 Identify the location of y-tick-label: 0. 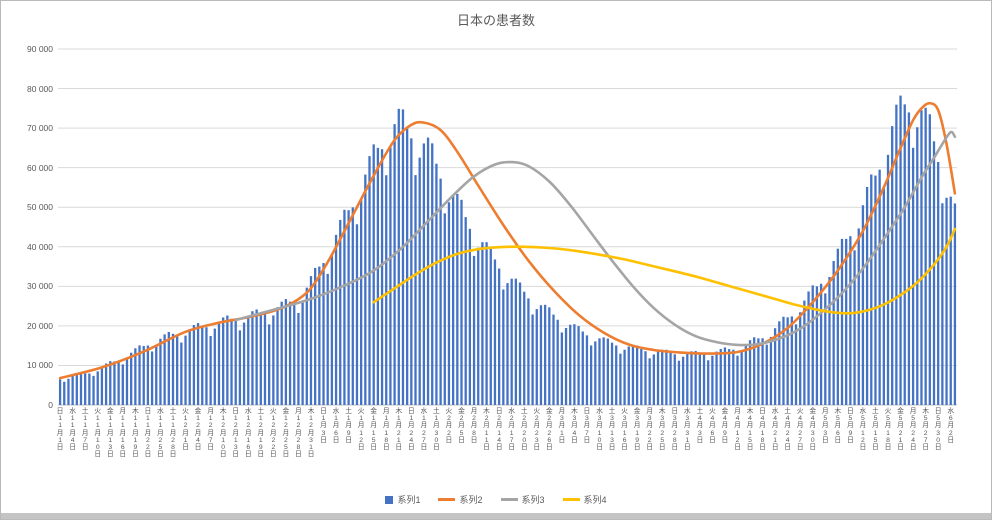
(50, 405).